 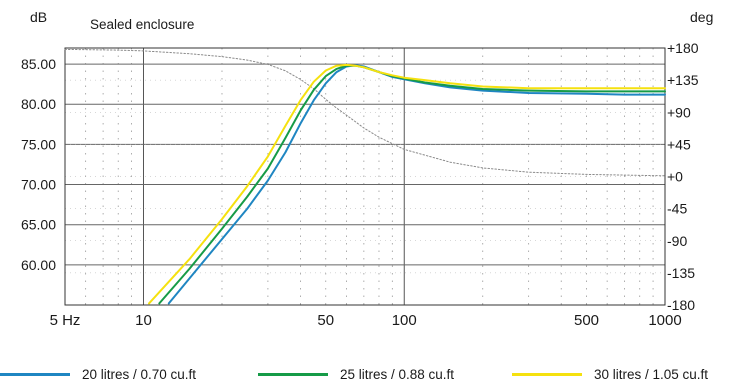 What do you see at coordinates (651, 374) in the screenshot?
I see `legend-label: 30 litres / 1.05 cu.ft` at bounding box center [651, 374].